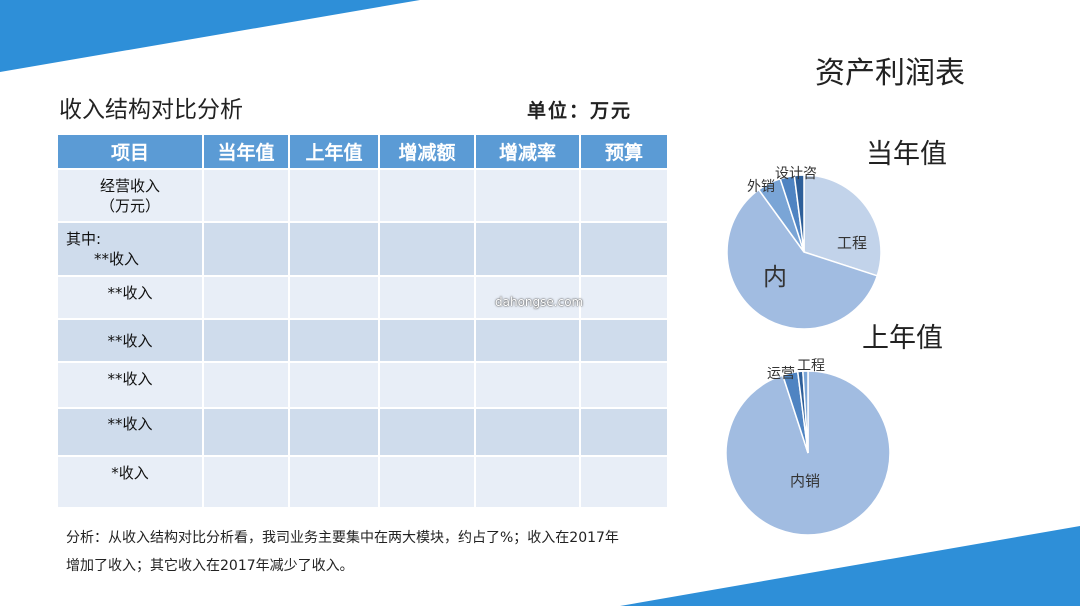  I want to click on pie-title-current-year: 当年值, so click(906, 154).